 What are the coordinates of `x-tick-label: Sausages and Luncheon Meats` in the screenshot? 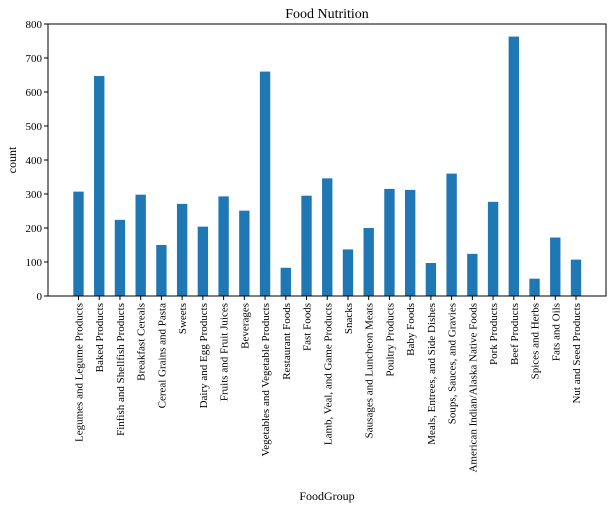 It's located at (370, 370).